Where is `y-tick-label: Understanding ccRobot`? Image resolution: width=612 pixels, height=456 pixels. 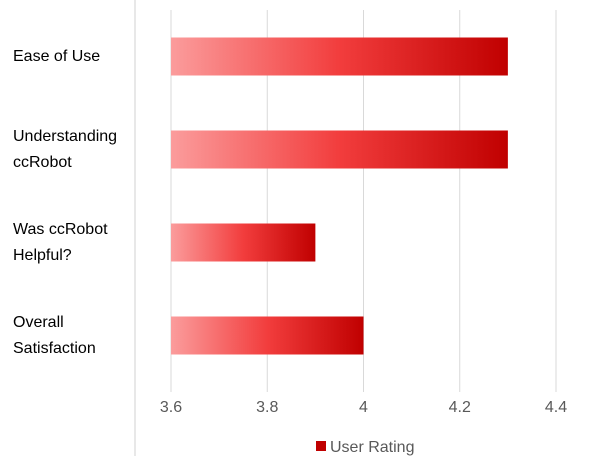 y-tick-label: Understanding ccRobot is located at coordinates (65, 149).